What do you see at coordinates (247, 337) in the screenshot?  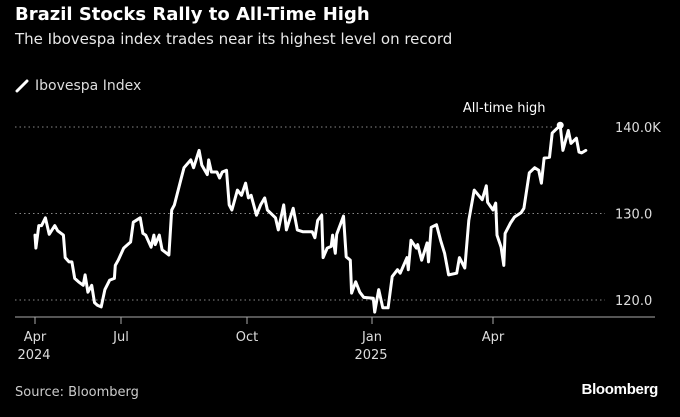 I see `x-tick-label: Oct` at bounding box center [247, 337].